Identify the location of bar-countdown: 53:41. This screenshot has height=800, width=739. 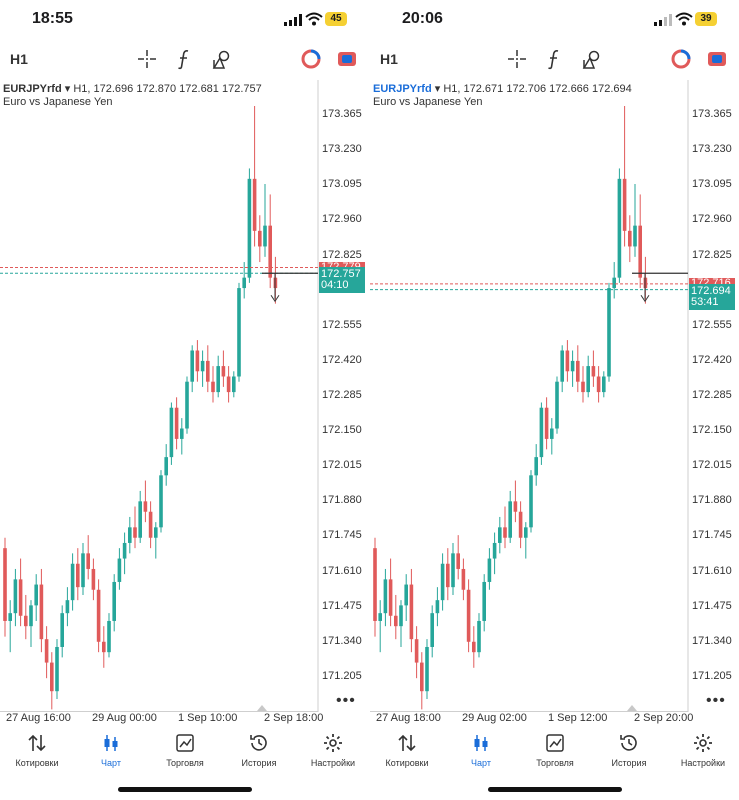
(705, 301).